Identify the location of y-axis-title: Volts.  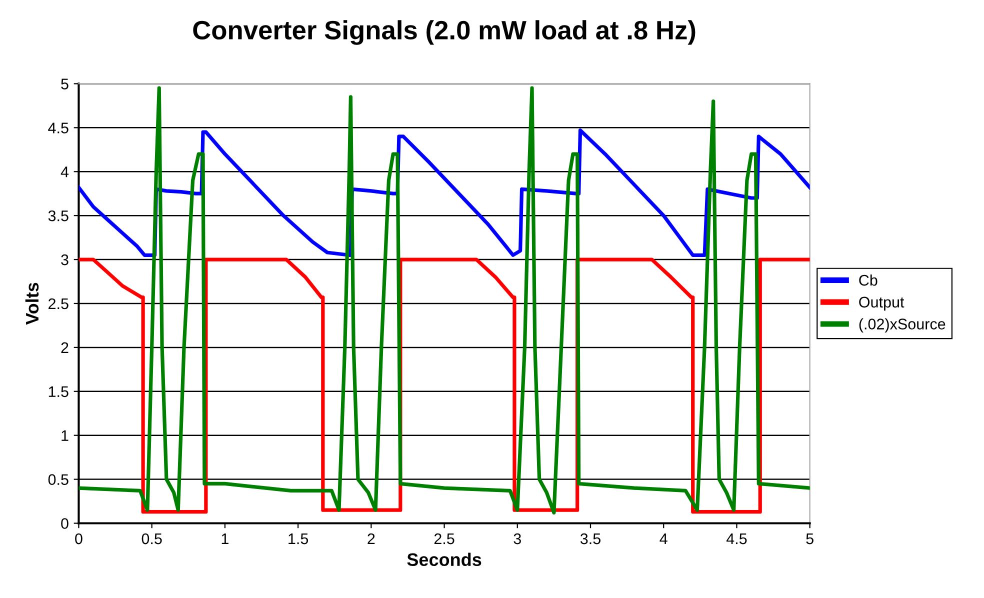
(32, 303).